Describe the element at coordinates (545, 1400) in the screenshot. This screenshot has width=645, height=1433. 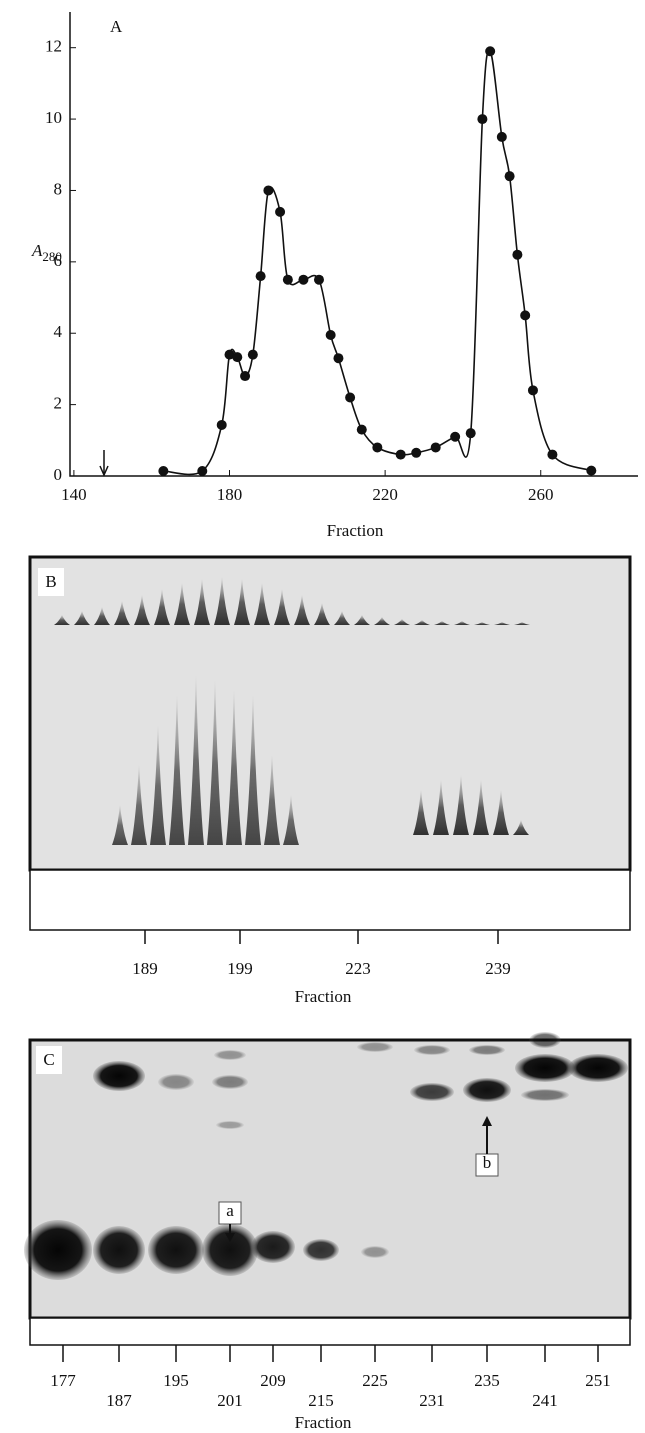
I see `x-tick-label: 241` at that location.